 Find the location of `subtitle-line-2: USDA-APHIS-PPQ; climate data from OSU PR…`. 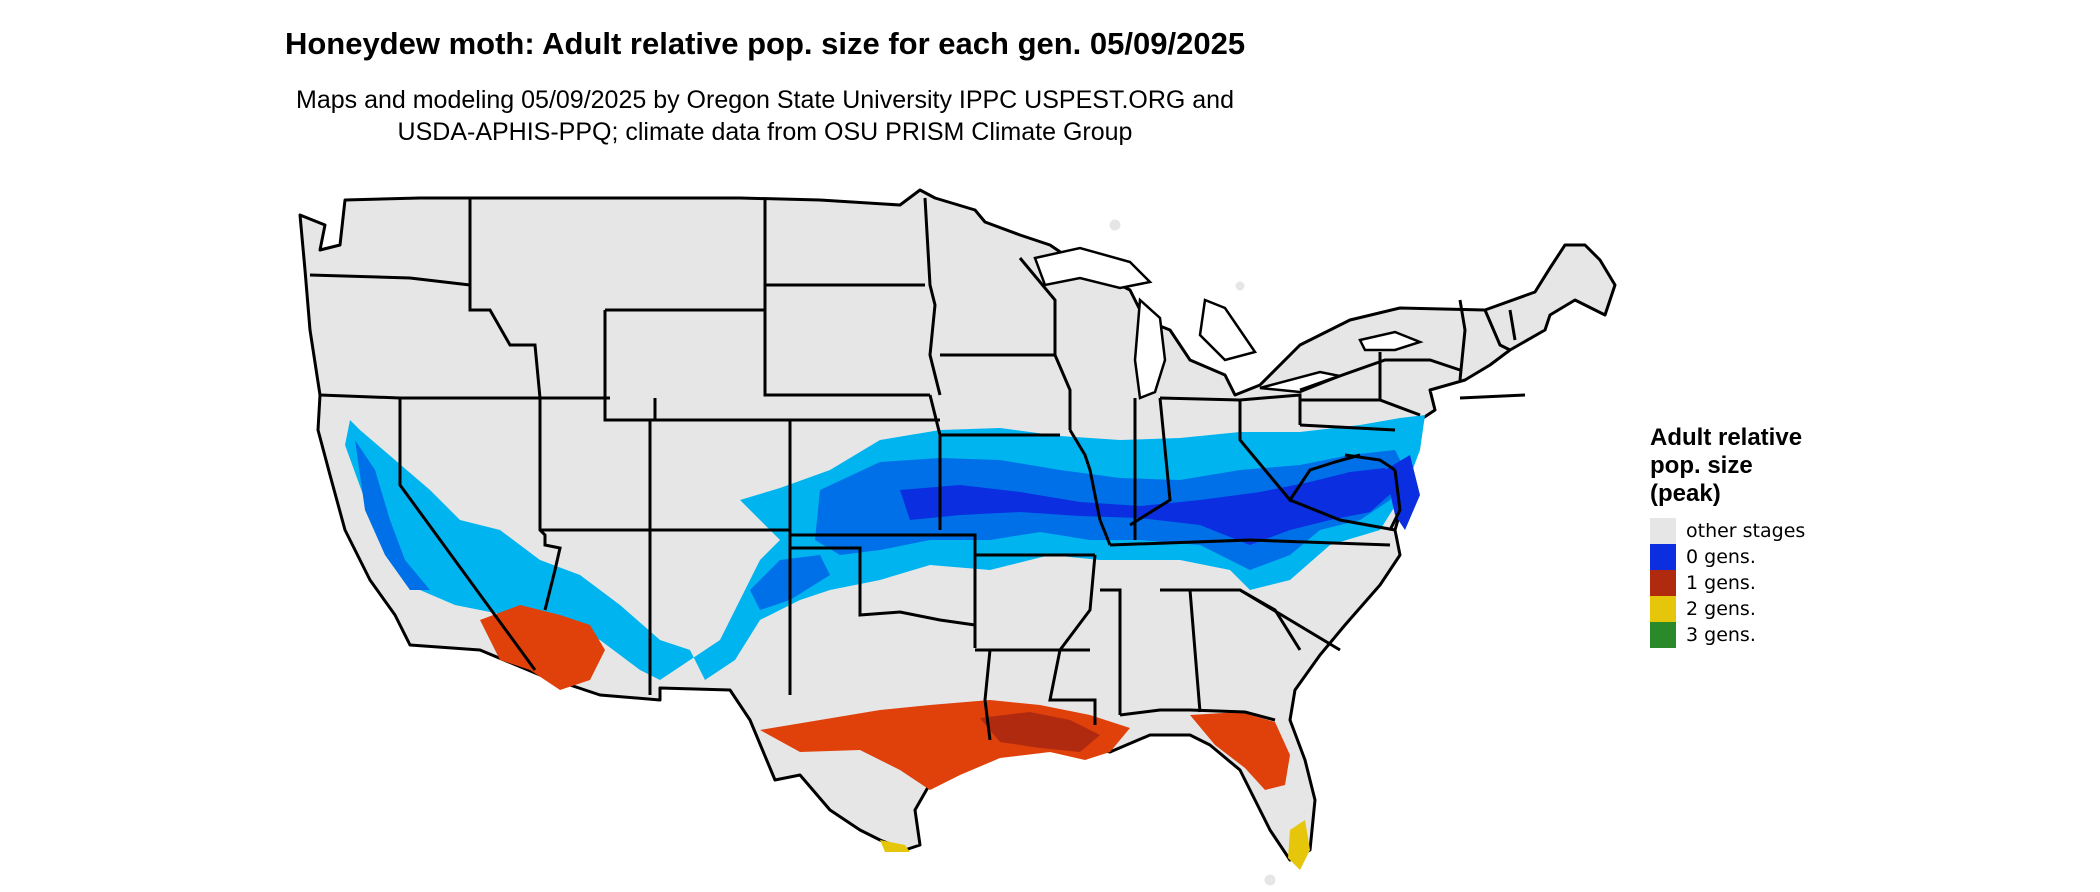

subtitle-line-2: USDA-APHIS-PPQ; climate data from OSU PR… is located at coordinates (765, 132).